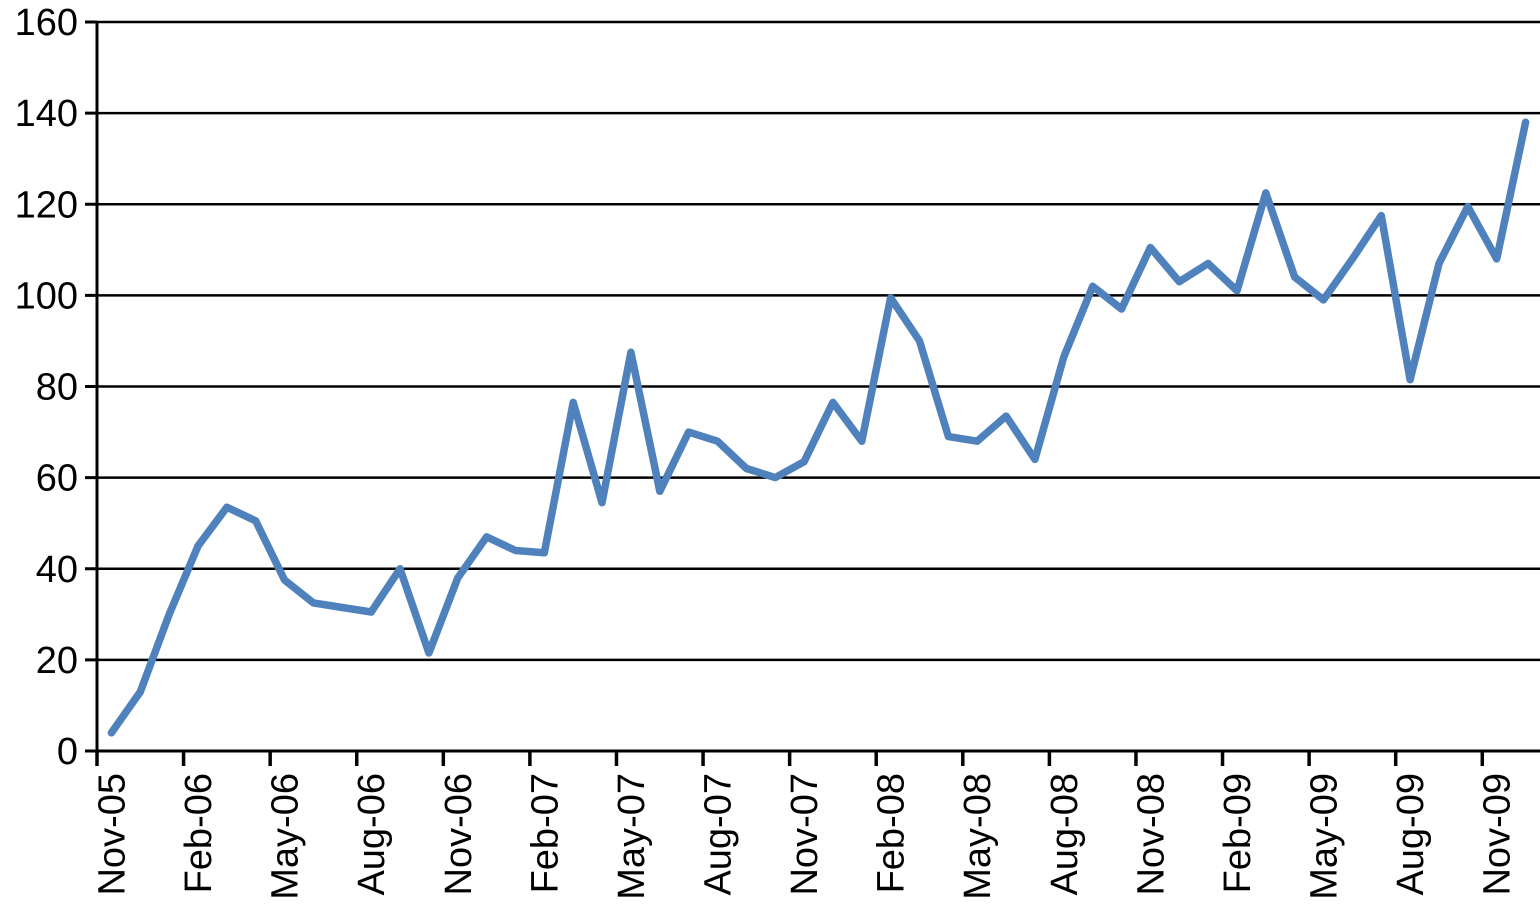 The height and width of the screenshot is (920, 1540). Describe the element at coordinates (57, 570) in the screenshot. I see `y-axis-label-40: 40` at that location.